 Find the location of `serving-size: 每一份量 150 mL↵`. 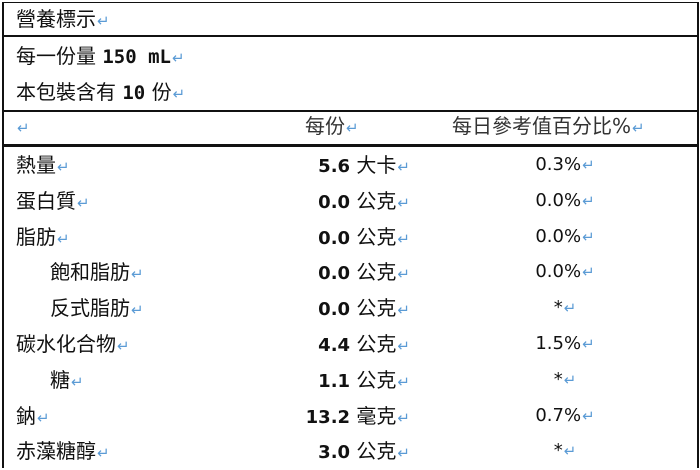

serving-size: 每一份量 150 mL↵ is located at coordinates (100, 56).